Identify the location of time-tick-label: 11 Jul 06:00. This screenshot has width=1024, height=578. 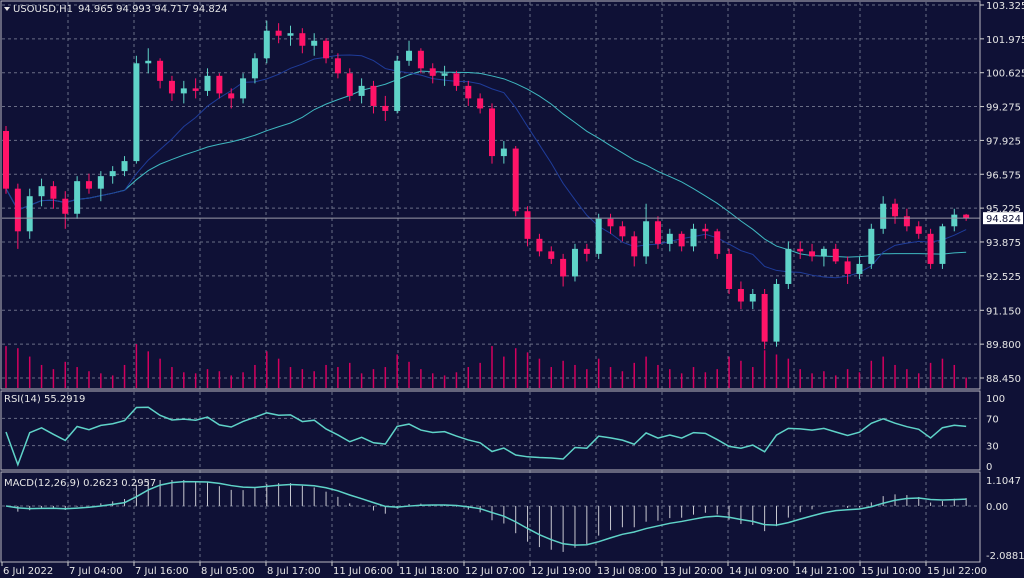
(363, 571).